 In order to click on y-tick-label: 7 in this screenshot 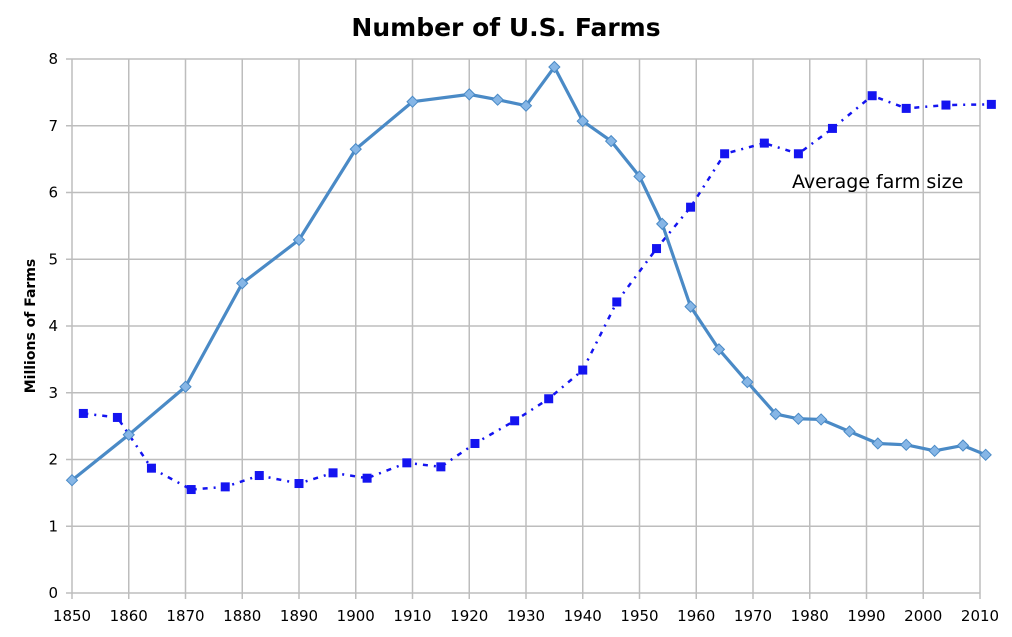, I will do `click(53, 126)`.